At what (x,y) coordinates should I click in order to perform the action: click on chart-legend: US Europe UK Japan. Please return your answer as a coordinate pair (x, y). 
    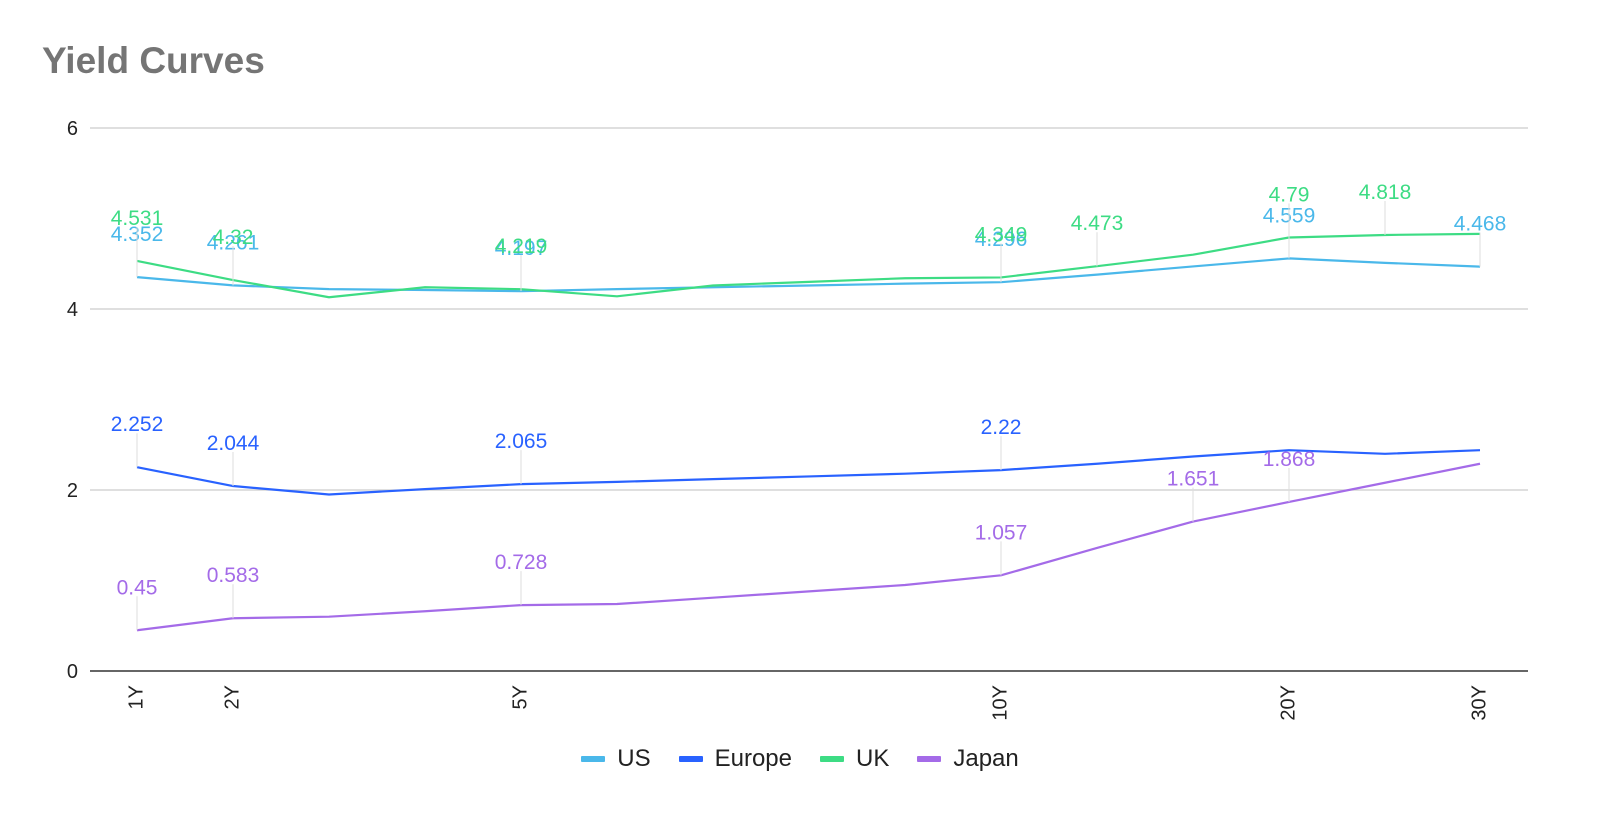
    Looking at the image, I should click on (800, 759).